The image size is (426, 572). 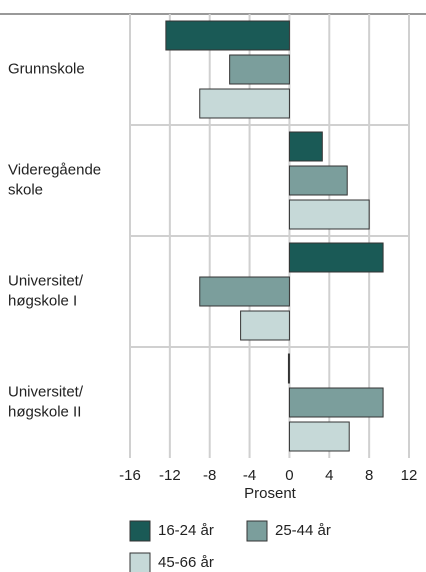 What do you see at coordinates (369, 475) in the screenshot?
I see `x-tick-label: 8` at bounding box center [369, 475].